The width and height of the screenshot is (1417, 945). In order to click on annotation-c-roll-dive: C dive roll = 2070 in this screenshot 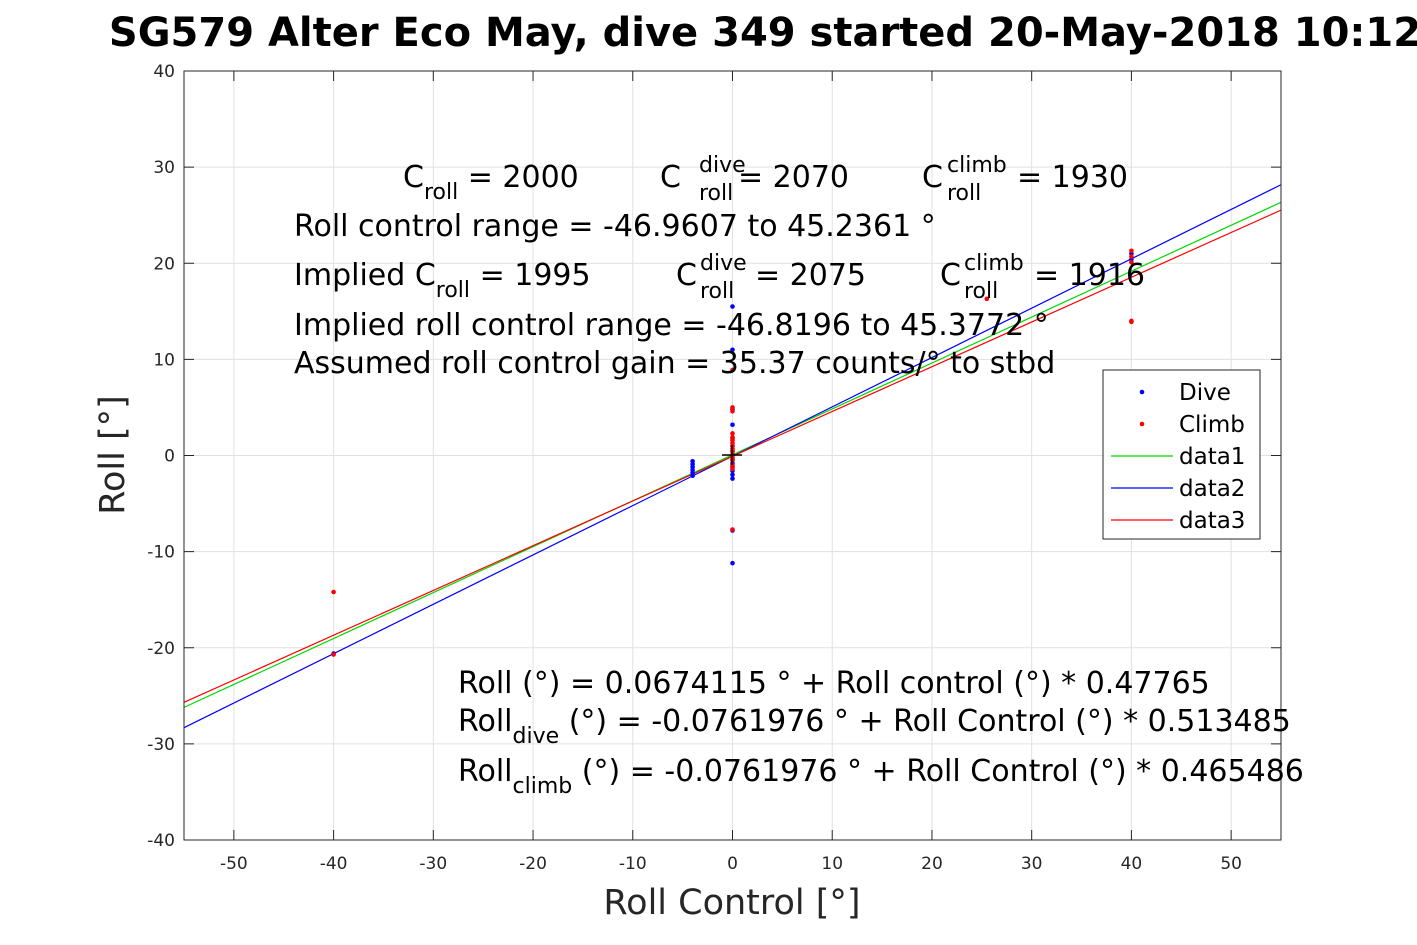, I will do `click(754, 179)`.